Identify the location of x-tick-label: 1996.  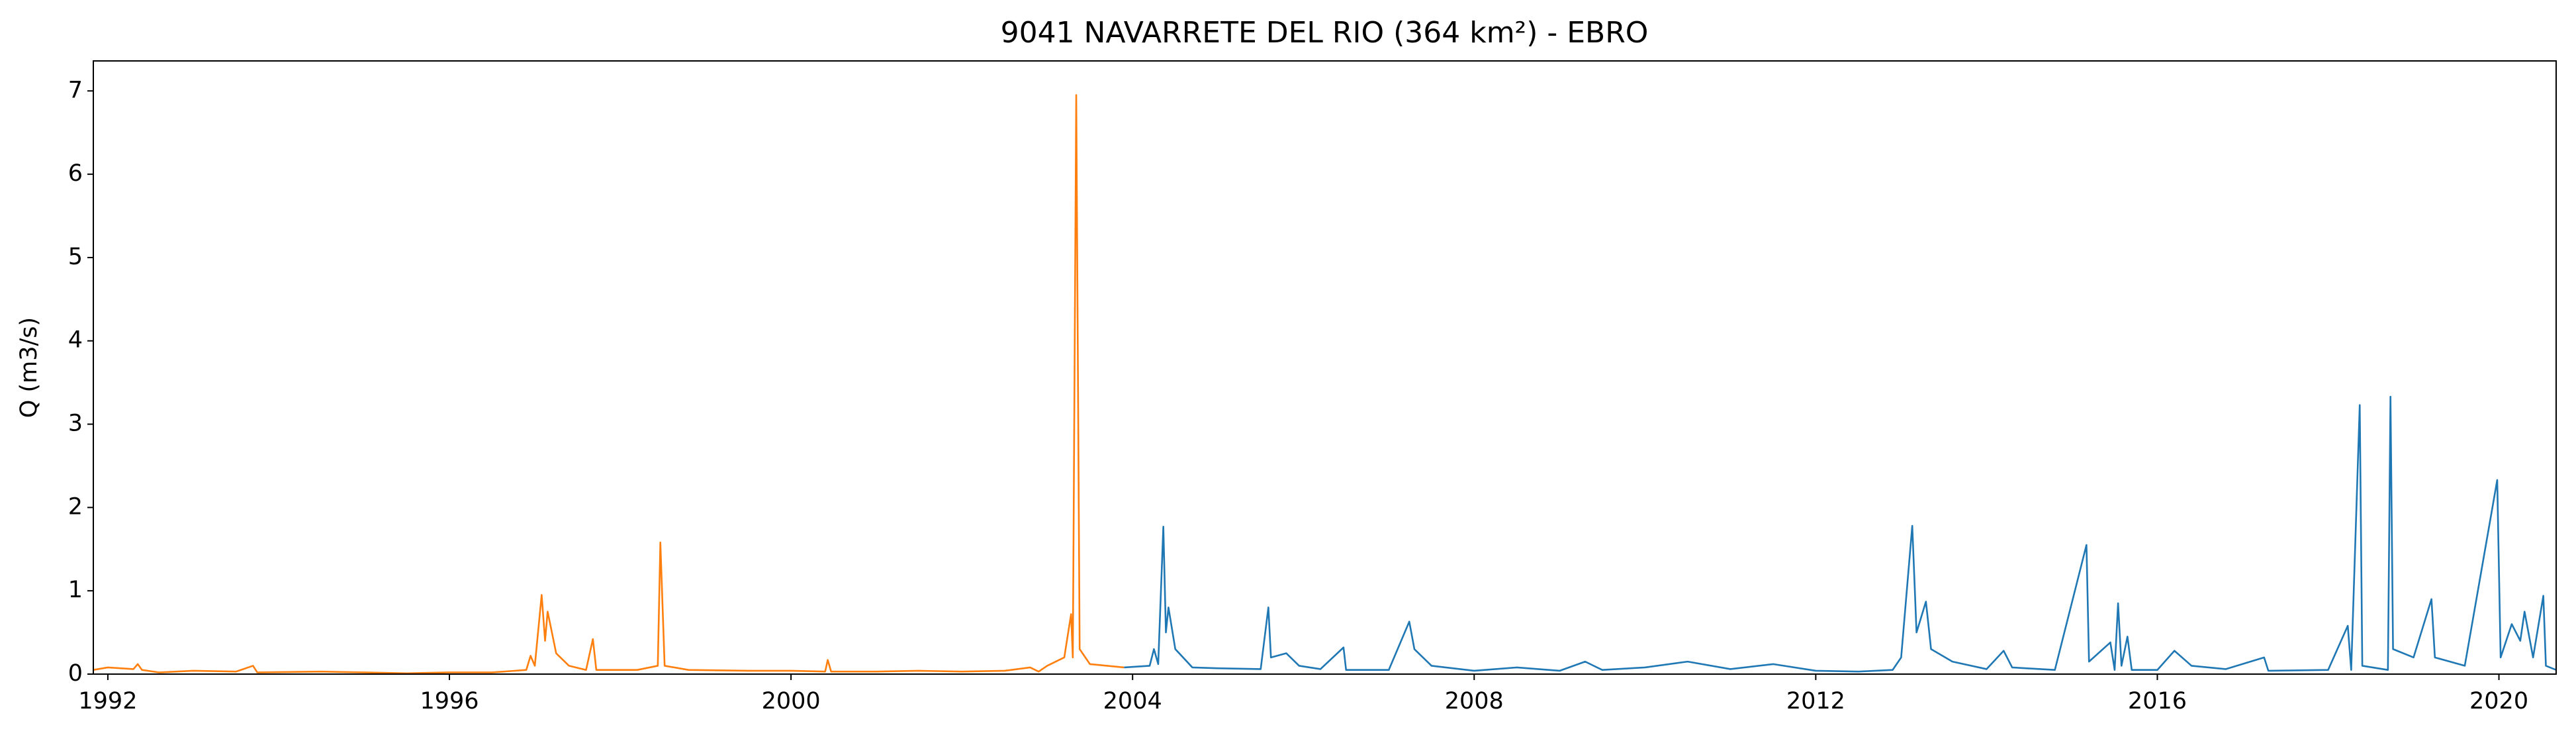
(449, 701).